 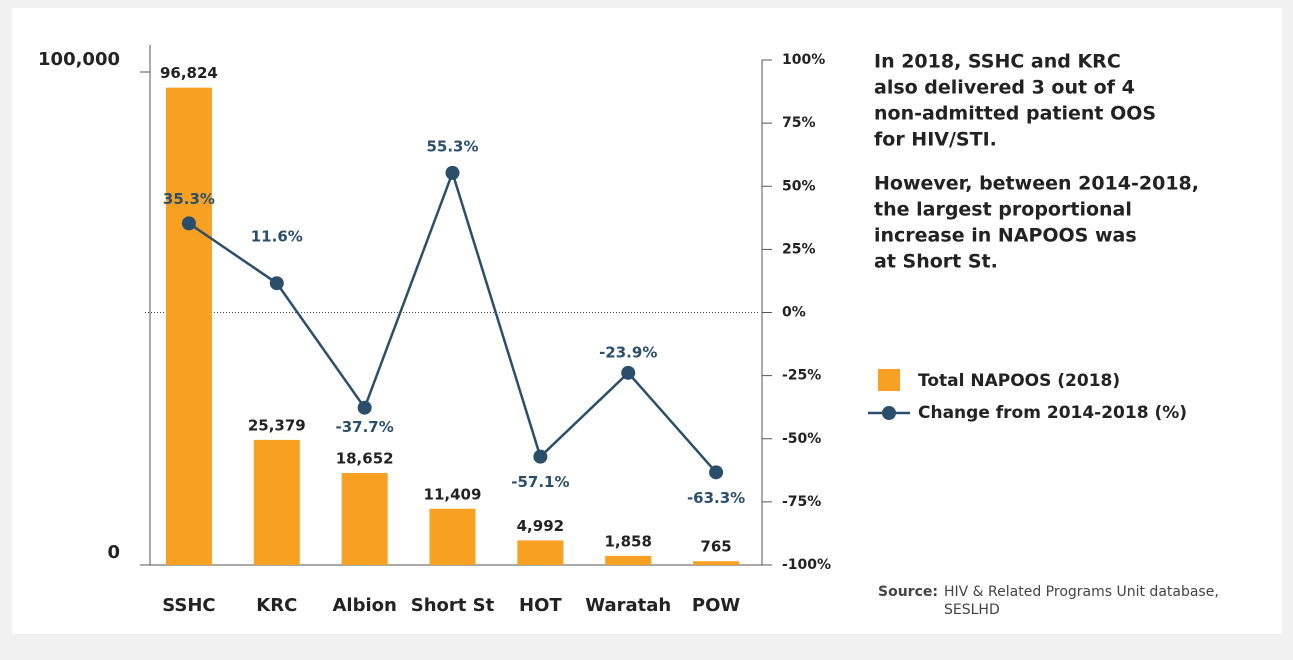 What do you see at coordinates (540, 482) in the screenshot?
I see `line-value-label: -57.1%` at bounding box center [540, 482].